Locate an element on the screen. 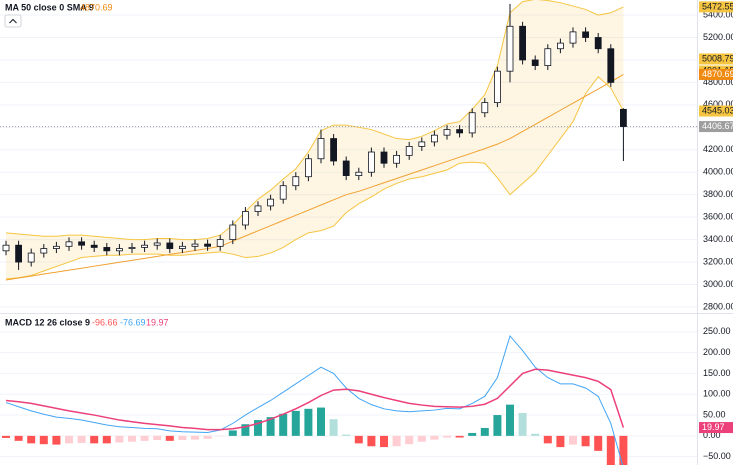 The height and width of the screenshot is (465, 733). price-tag-label: 4406.67 is located at coordinates (717, 126).